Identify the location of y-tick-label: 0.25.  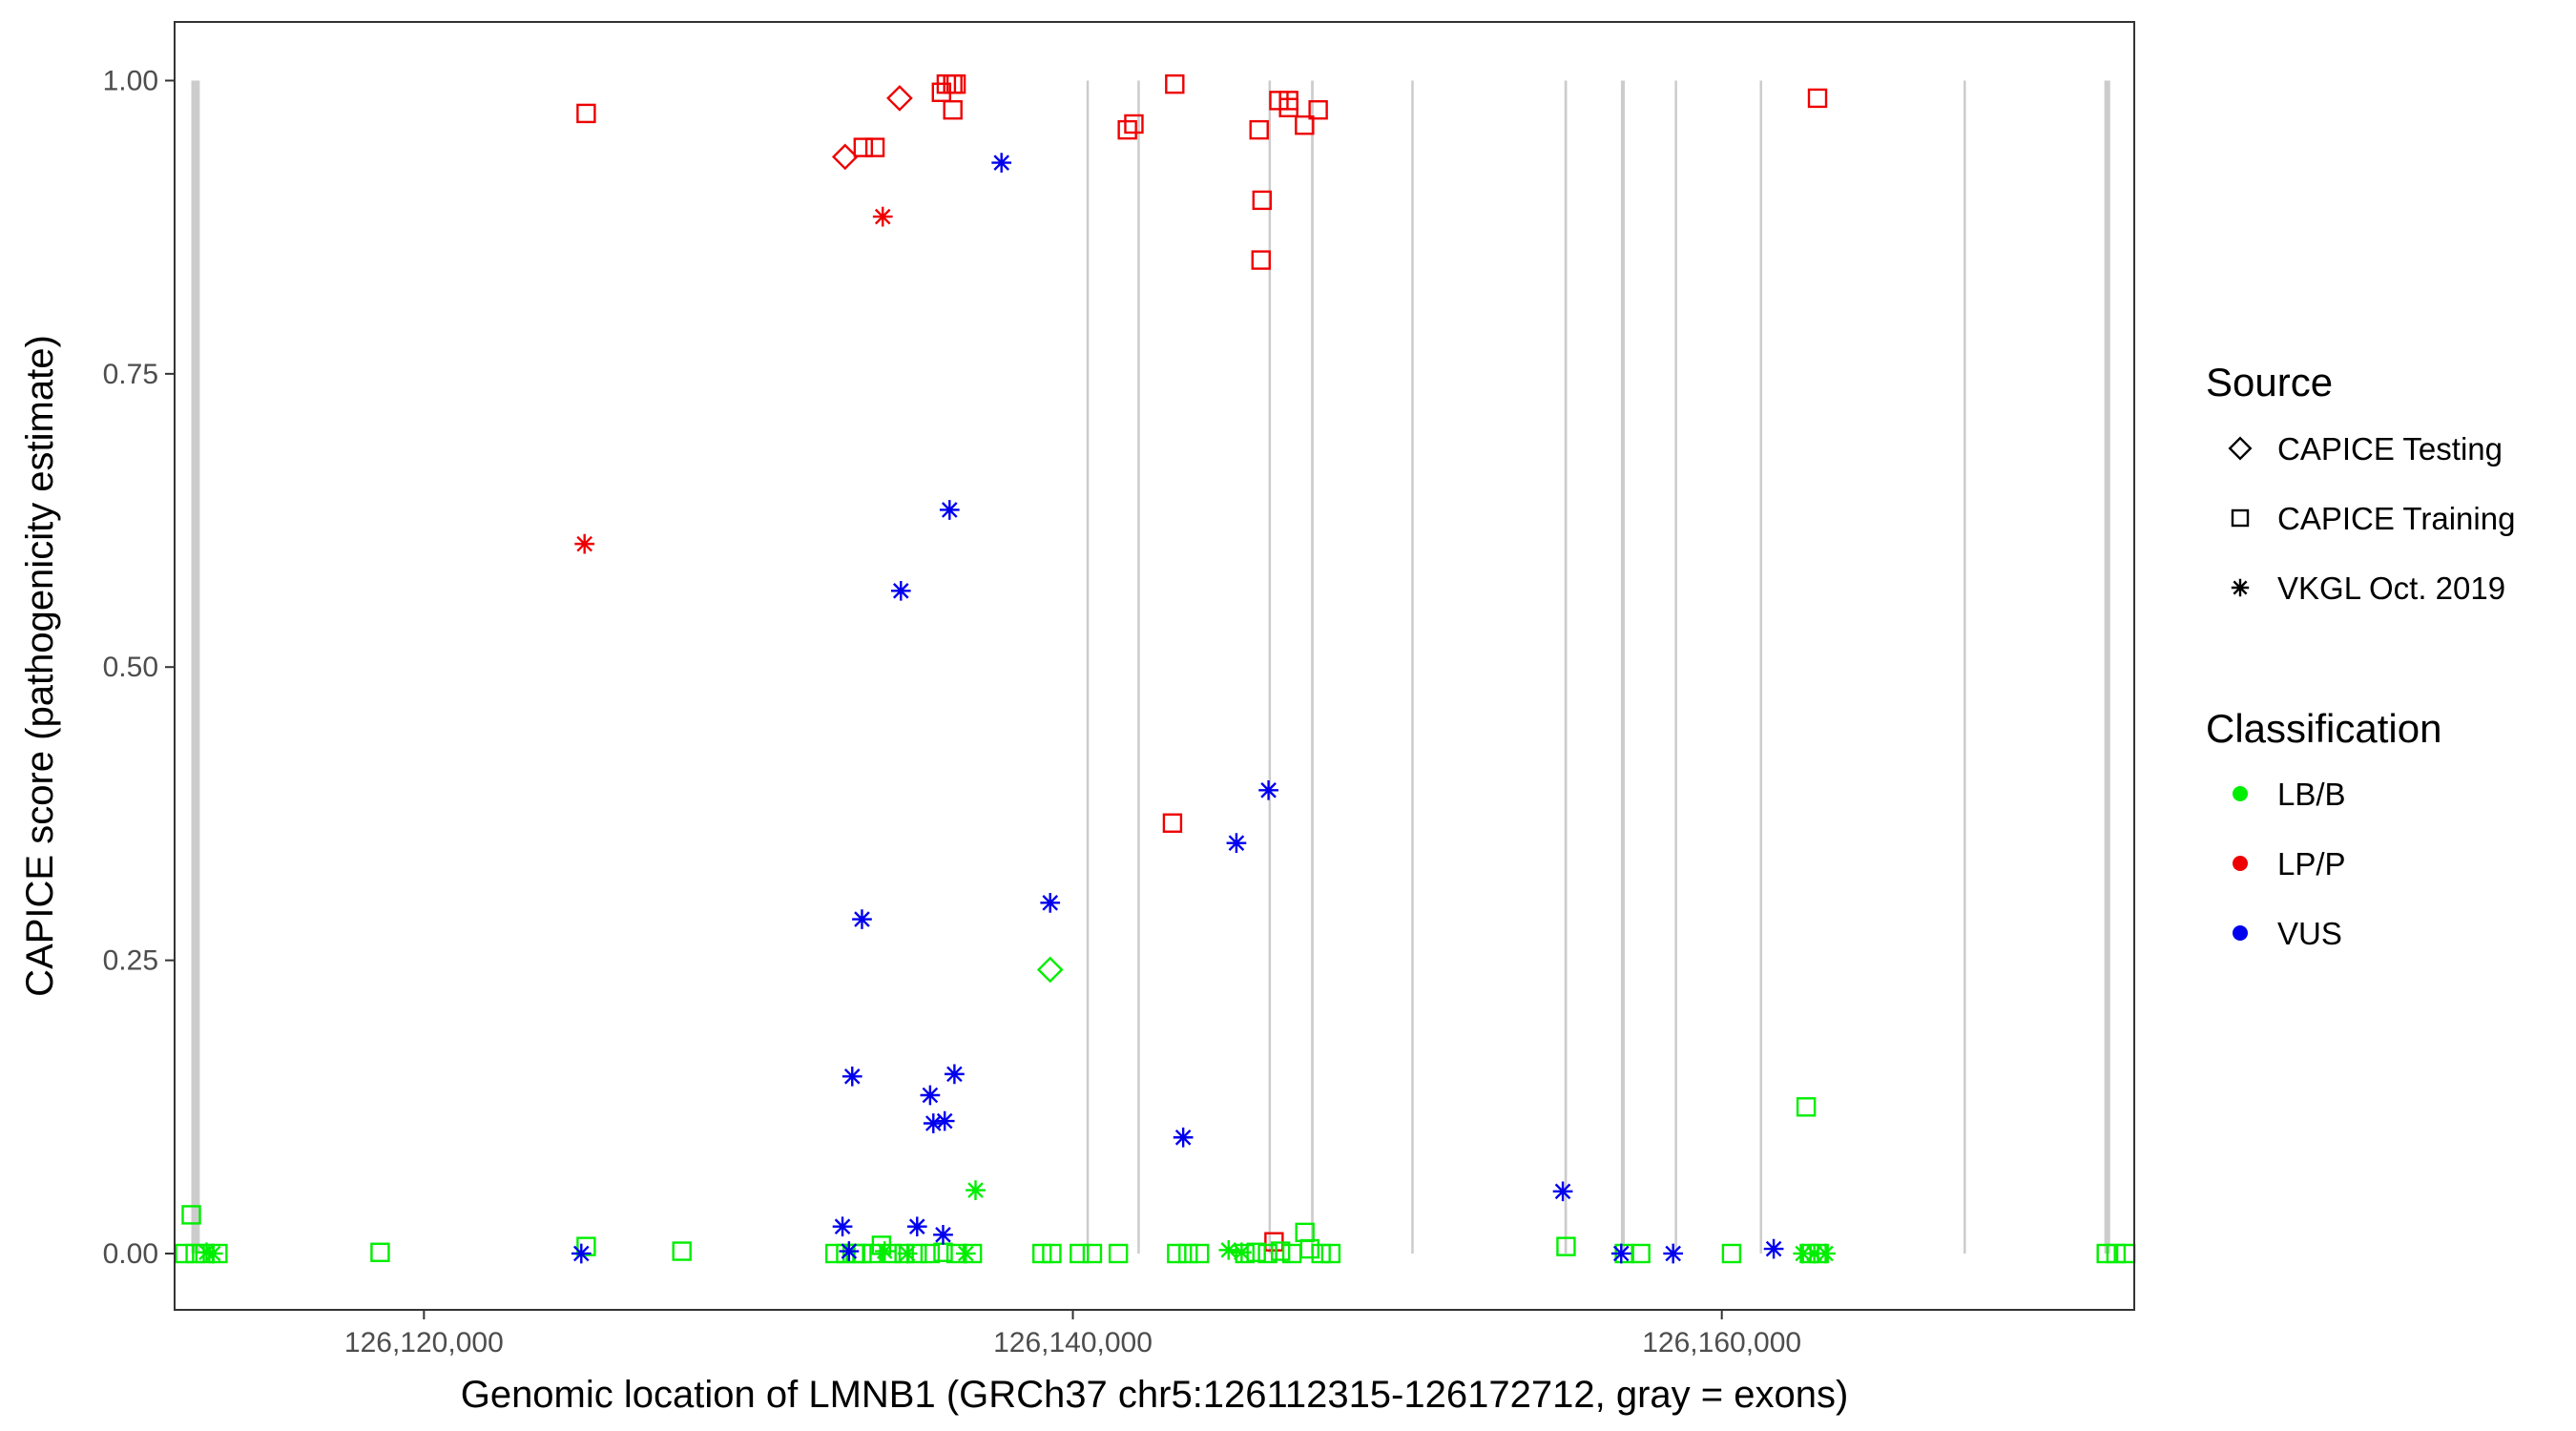
(130, 961).